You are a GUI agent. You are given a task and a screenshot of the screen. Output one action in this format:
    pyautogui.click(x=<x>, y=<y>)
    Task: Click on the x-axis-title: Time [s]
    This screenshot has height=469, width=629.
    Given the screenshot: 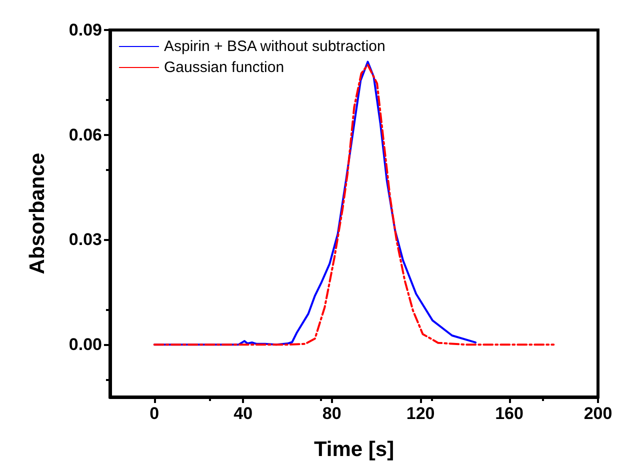 What is the action you would take?
    pyautogui.click(x=354, y=449)
    